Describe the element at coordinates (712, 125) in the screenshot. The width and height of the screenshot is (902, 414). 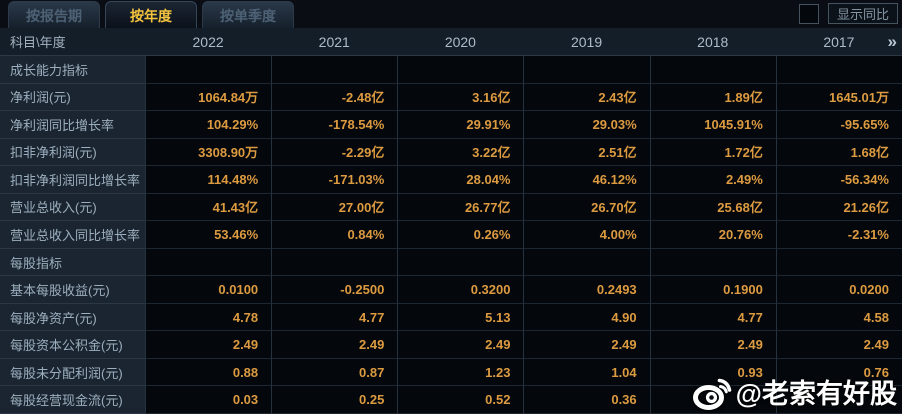
I see `value-cell: 1045.91%` at that location.